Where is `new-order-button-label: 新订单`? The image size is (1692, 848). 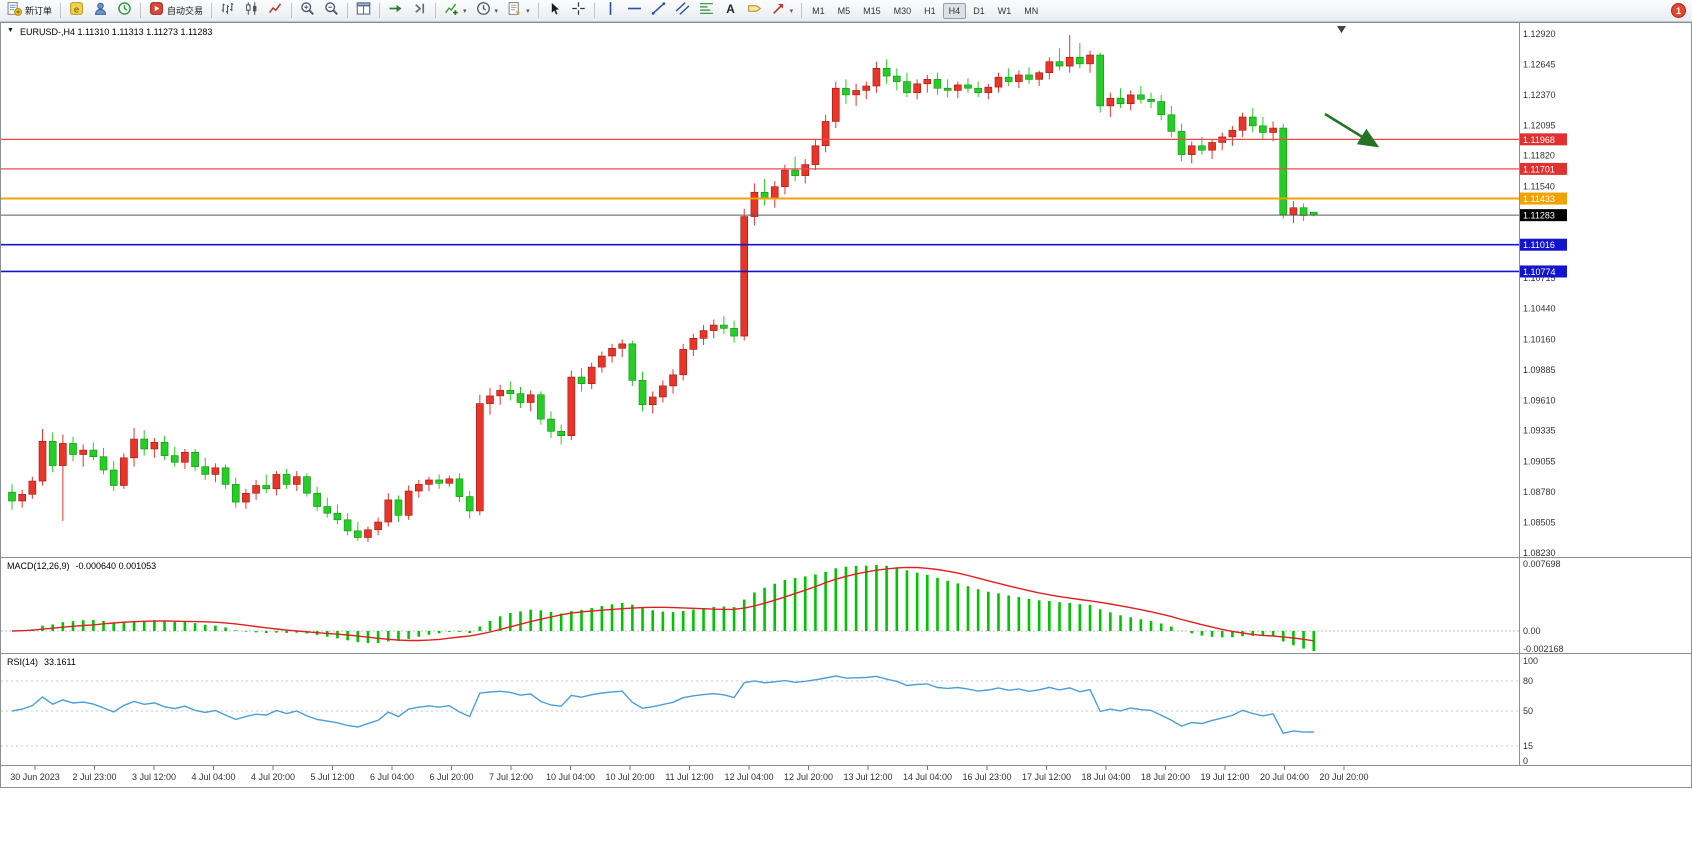
new-order-button-label: 新订单 is located at coordinates (39, 11).